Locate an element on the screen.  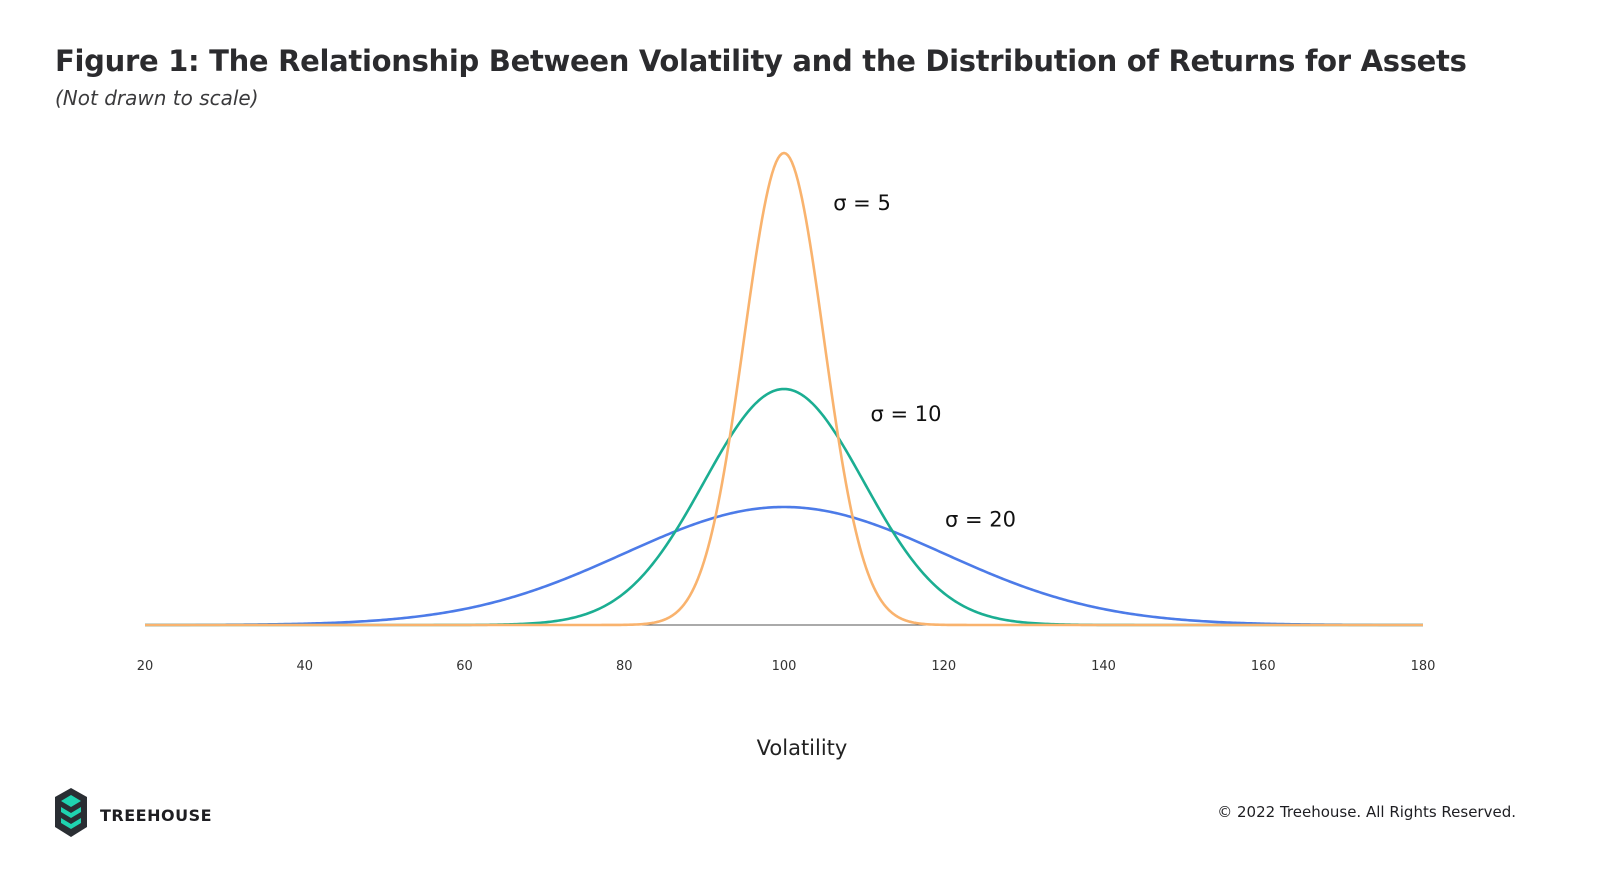
x-tick-label: 140 is located at coordinates (1103, 666).